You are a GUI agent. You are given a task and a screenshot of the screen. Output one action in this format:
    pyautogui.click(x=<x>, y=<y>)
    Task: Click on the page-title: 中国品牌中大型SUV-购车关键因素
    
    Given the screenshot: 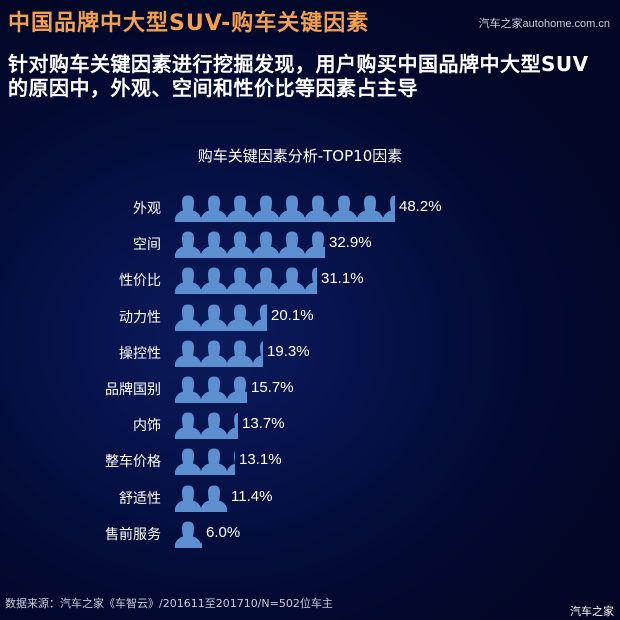 What is the action you would take?
    pyautogui.click(x=189, y=23)
    